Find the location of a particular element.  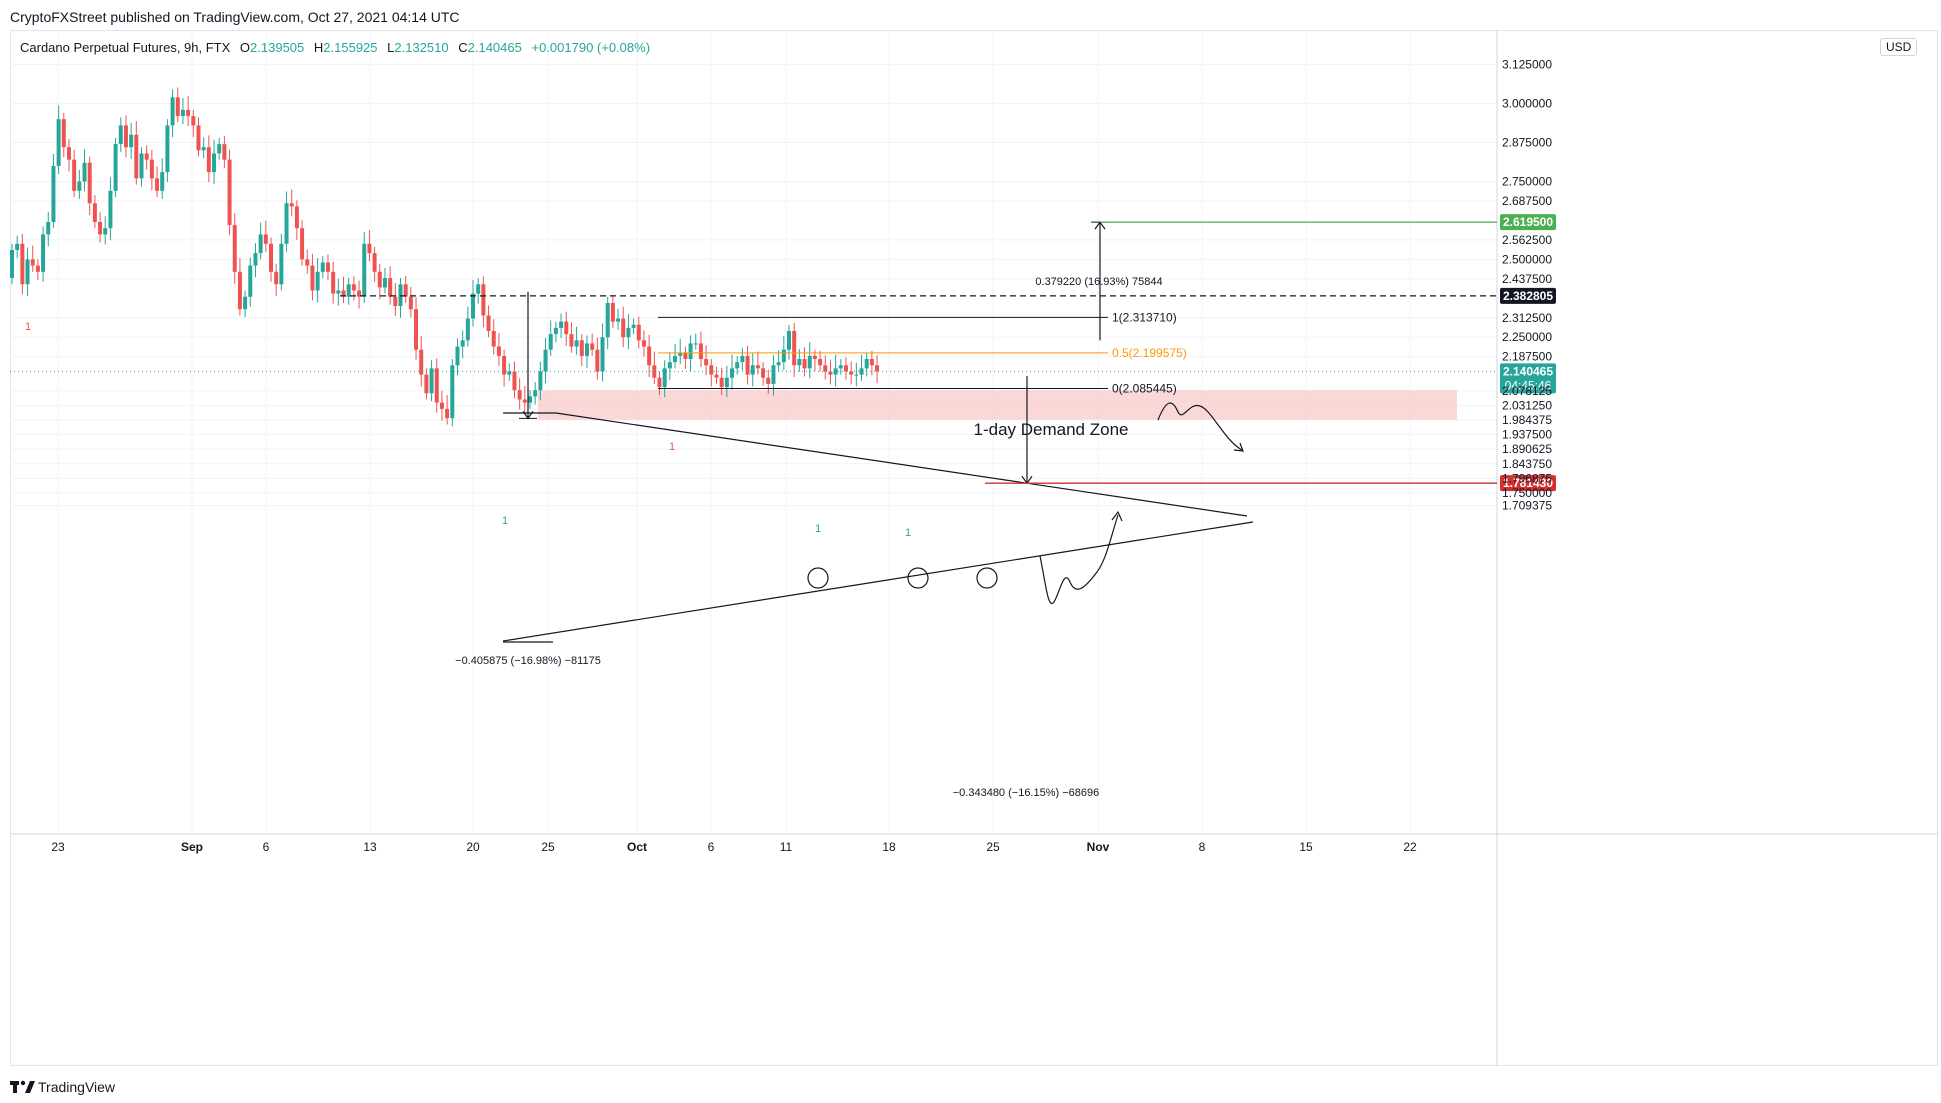

y-tick-label: 2.078125 is located at coordinates (1527, 391).